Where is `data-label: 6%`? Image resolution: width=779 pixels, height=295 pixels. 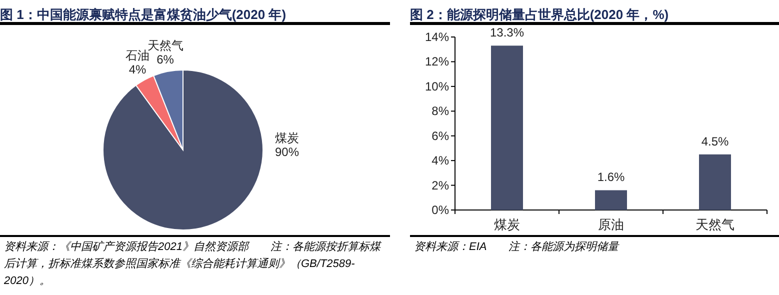 data-label: 6% is located at coordinates (165, 59).